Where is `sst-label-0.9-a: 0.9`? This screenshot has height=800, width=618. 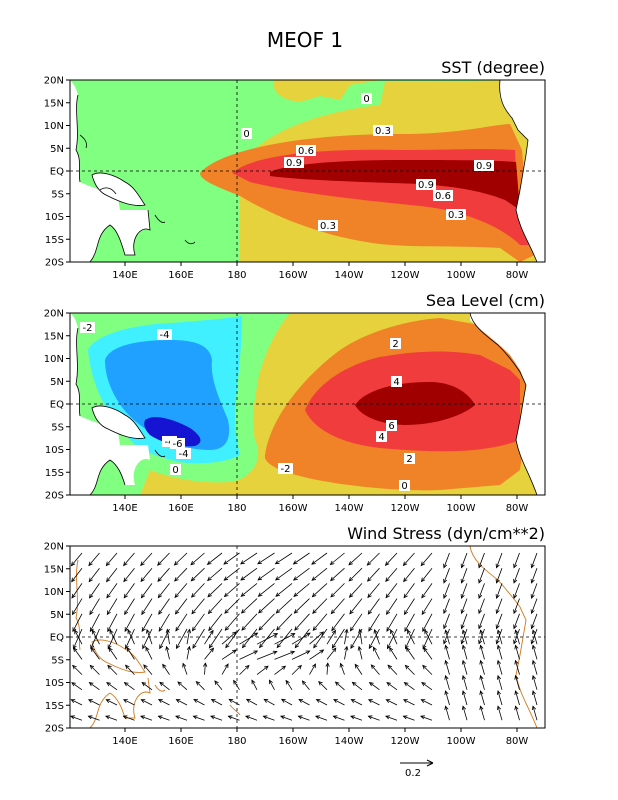
sst-label-0.9-a: 0.9 is located at coordinates (294, 163).